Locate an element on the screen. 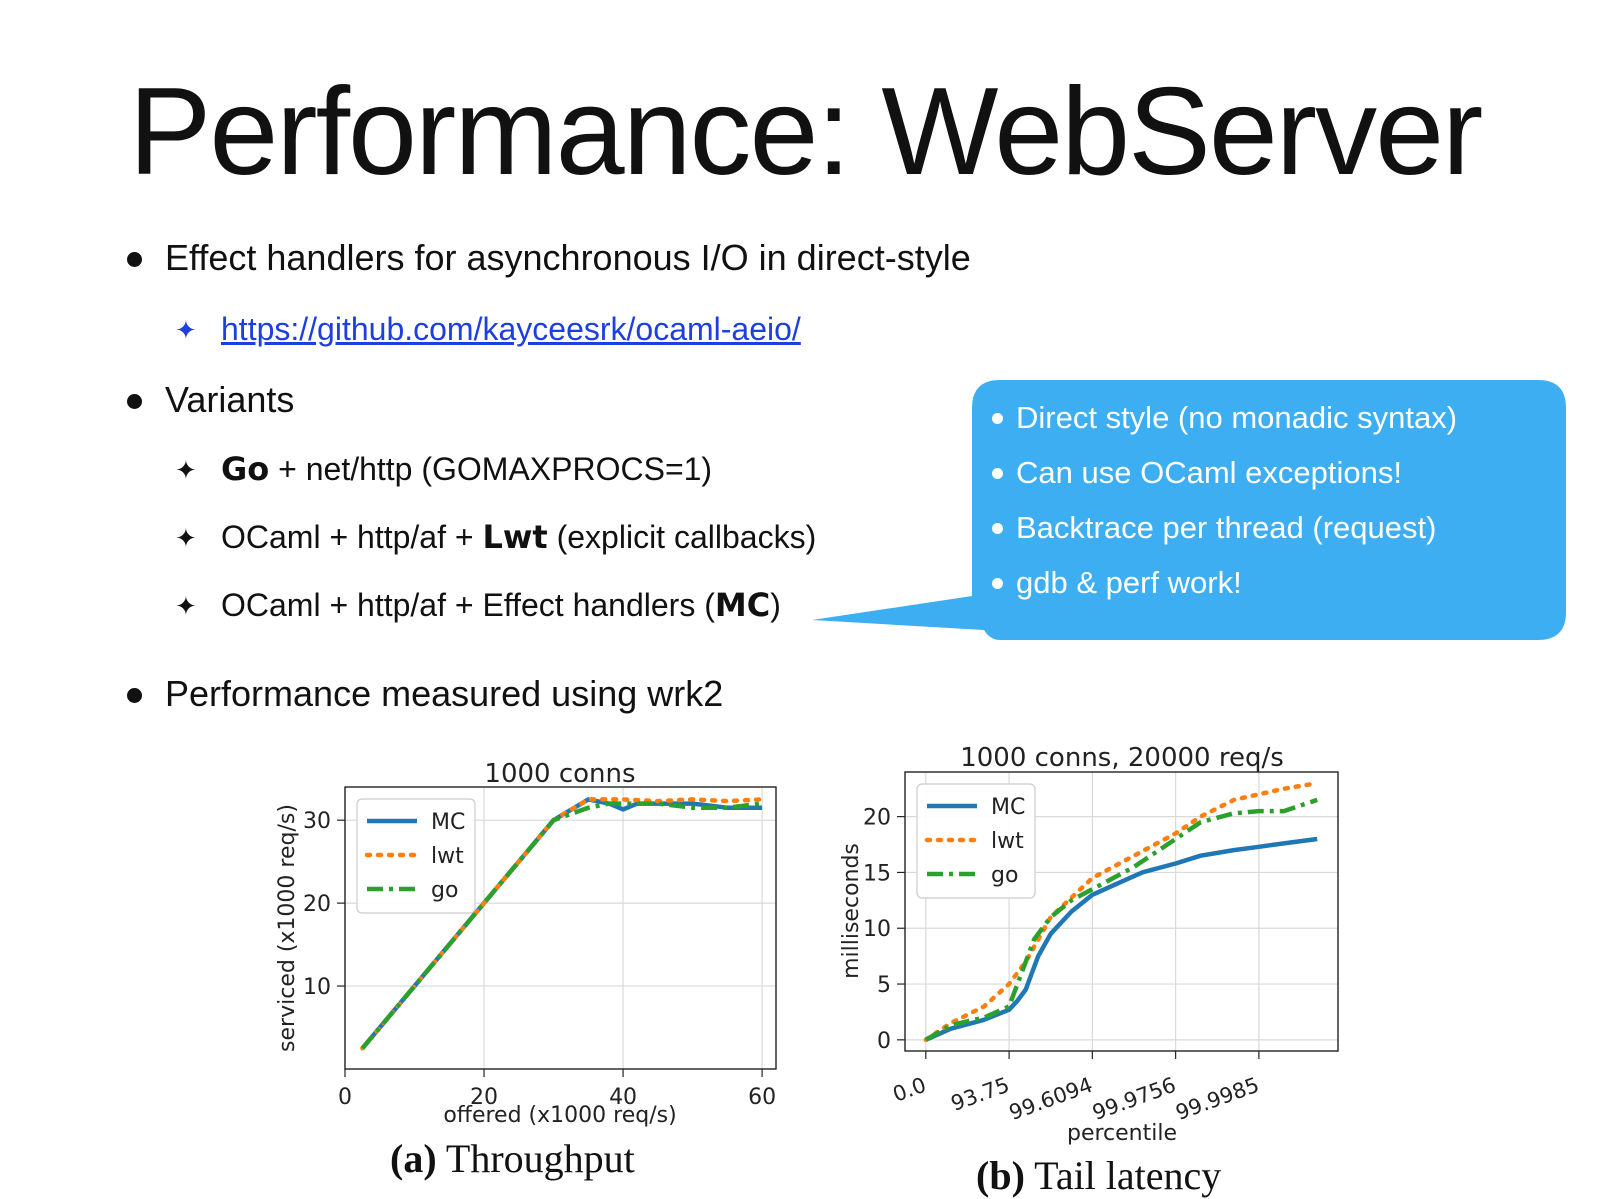 The width and height of the screenshot is (1610, 1199). x-tick-label: 40 is located at coordinates (623, 1097).